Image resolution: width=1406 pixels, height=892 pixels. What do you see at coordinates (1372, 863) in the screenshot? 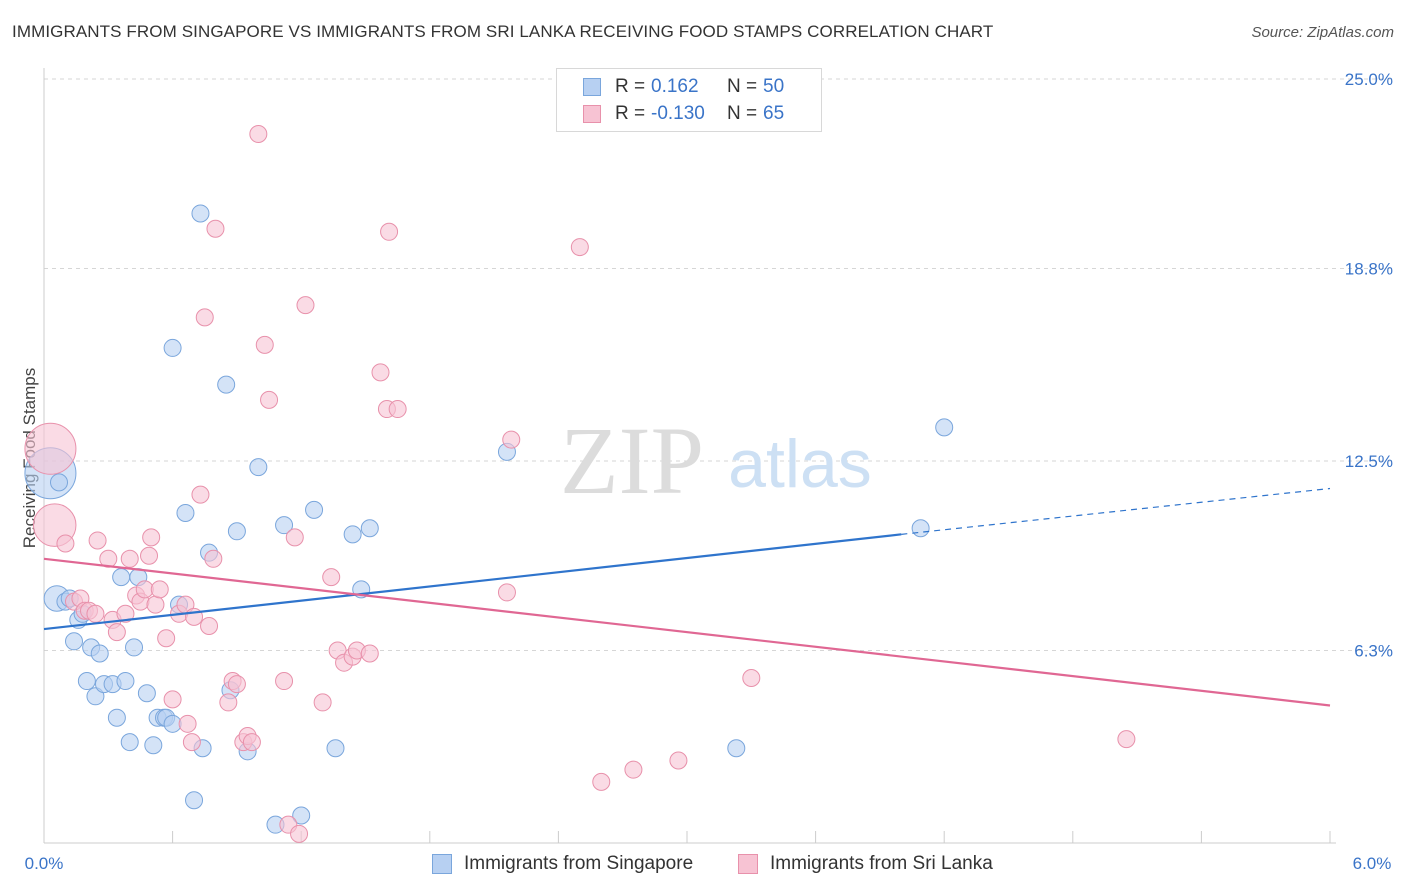
I see `x-tick-label: 6.0%` at bounding box center [1372, 863].